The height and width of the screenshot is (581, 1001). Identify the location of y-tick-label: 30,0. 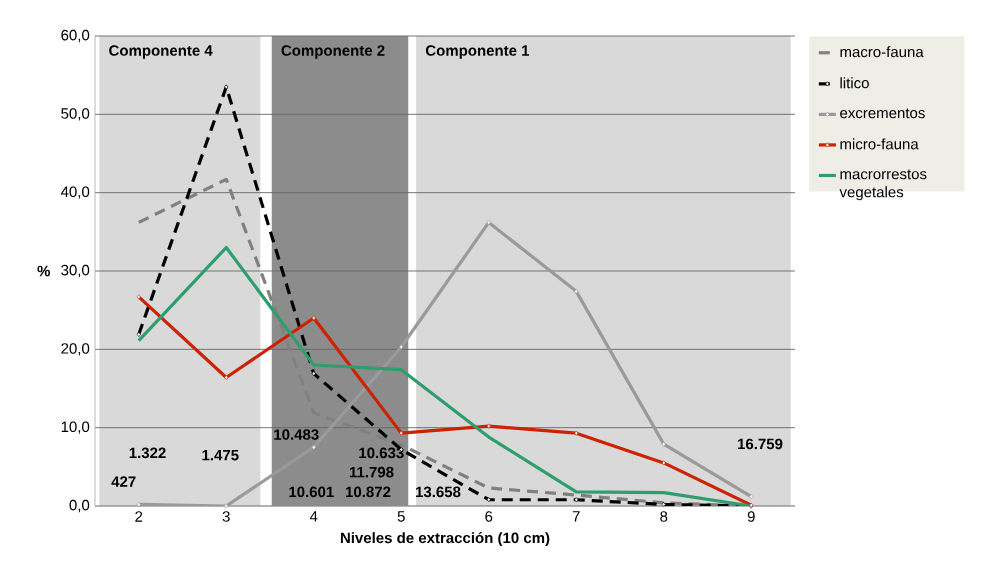
(75, 271).